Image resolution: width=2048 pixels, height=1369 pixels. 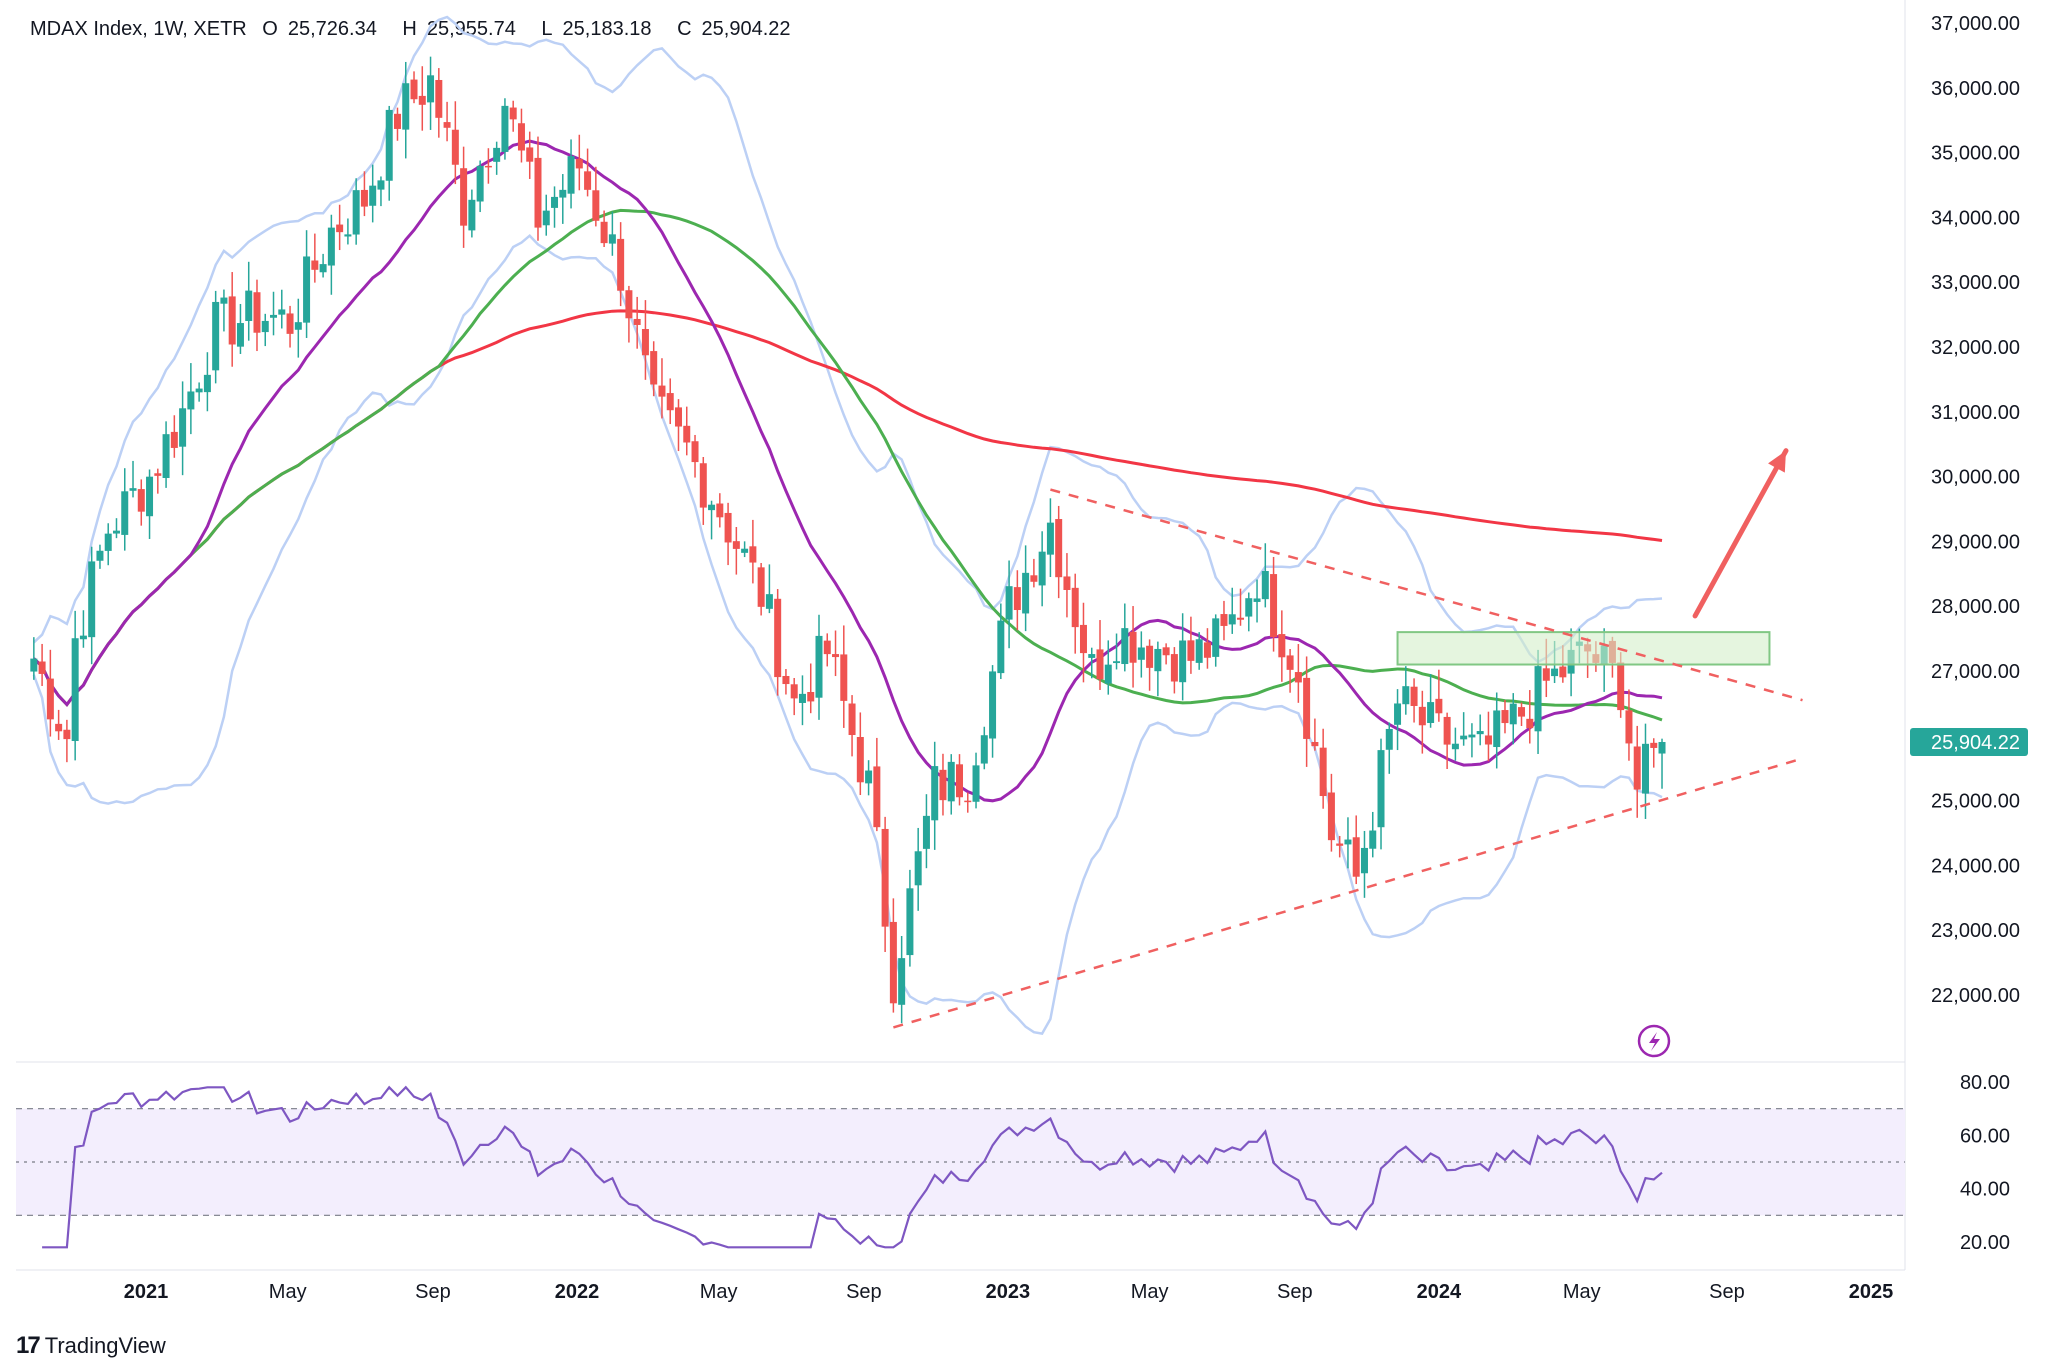 What do you see at coordinates (1426, 595) in the screenshot?
I see `upper-trendline` at bounding box center [1426, 595].